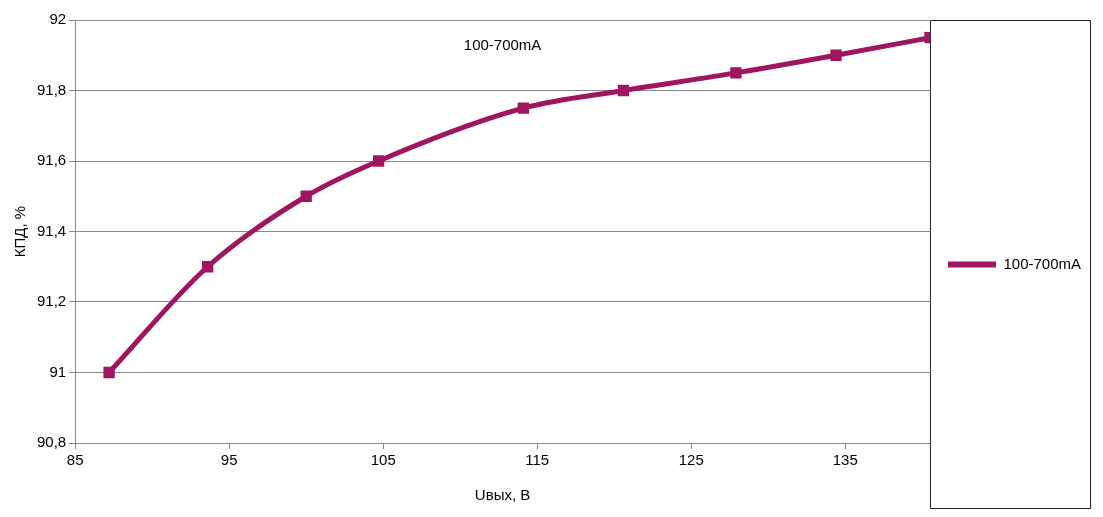 This screenshot has height=517, width=1103. Describe the element at coordinates (51, 160) in the screenshot. I see `y-tick-label: 91,6` at that location.